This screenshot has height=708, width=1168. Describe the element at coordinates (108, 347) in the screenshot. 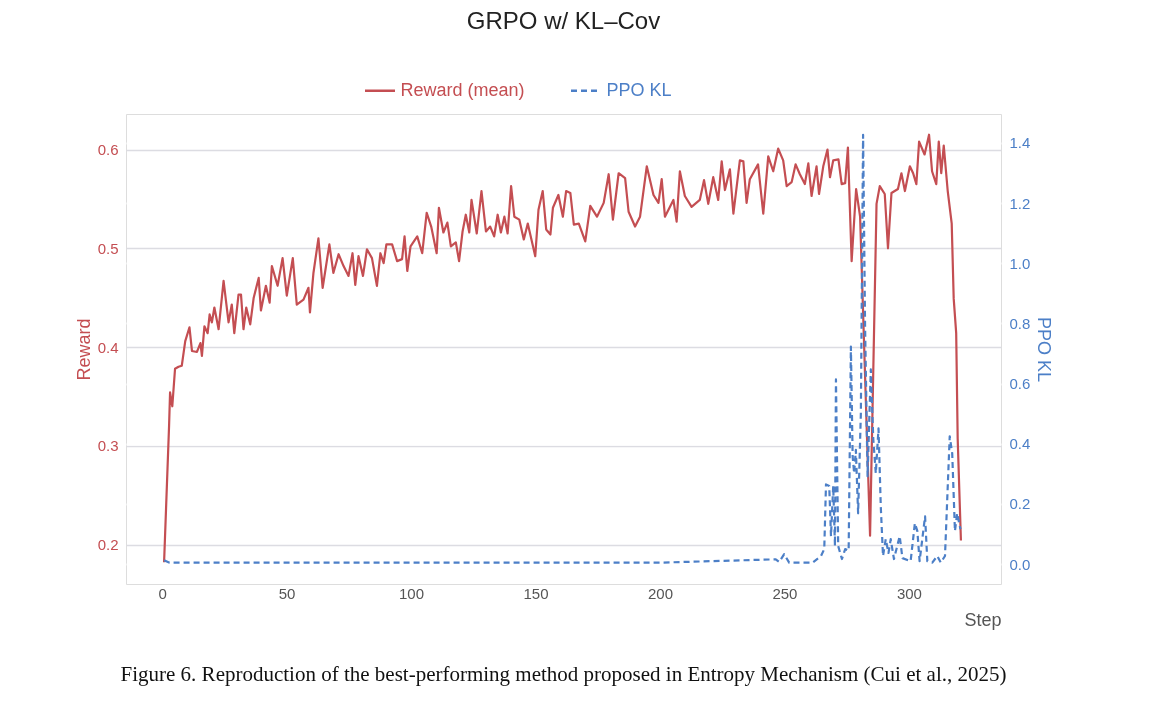

I see `y-tick-label: 0.4` at that location.